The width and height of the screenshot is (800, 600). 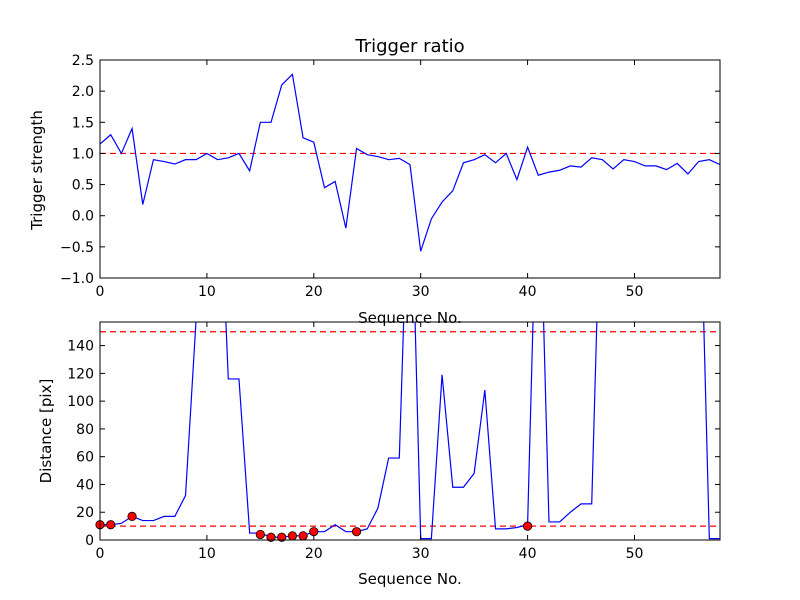 What do you see at coordinates (83, 92) in the screenshot?
I see `y-tick-label: 2.0` at bounding box center [83, 92].